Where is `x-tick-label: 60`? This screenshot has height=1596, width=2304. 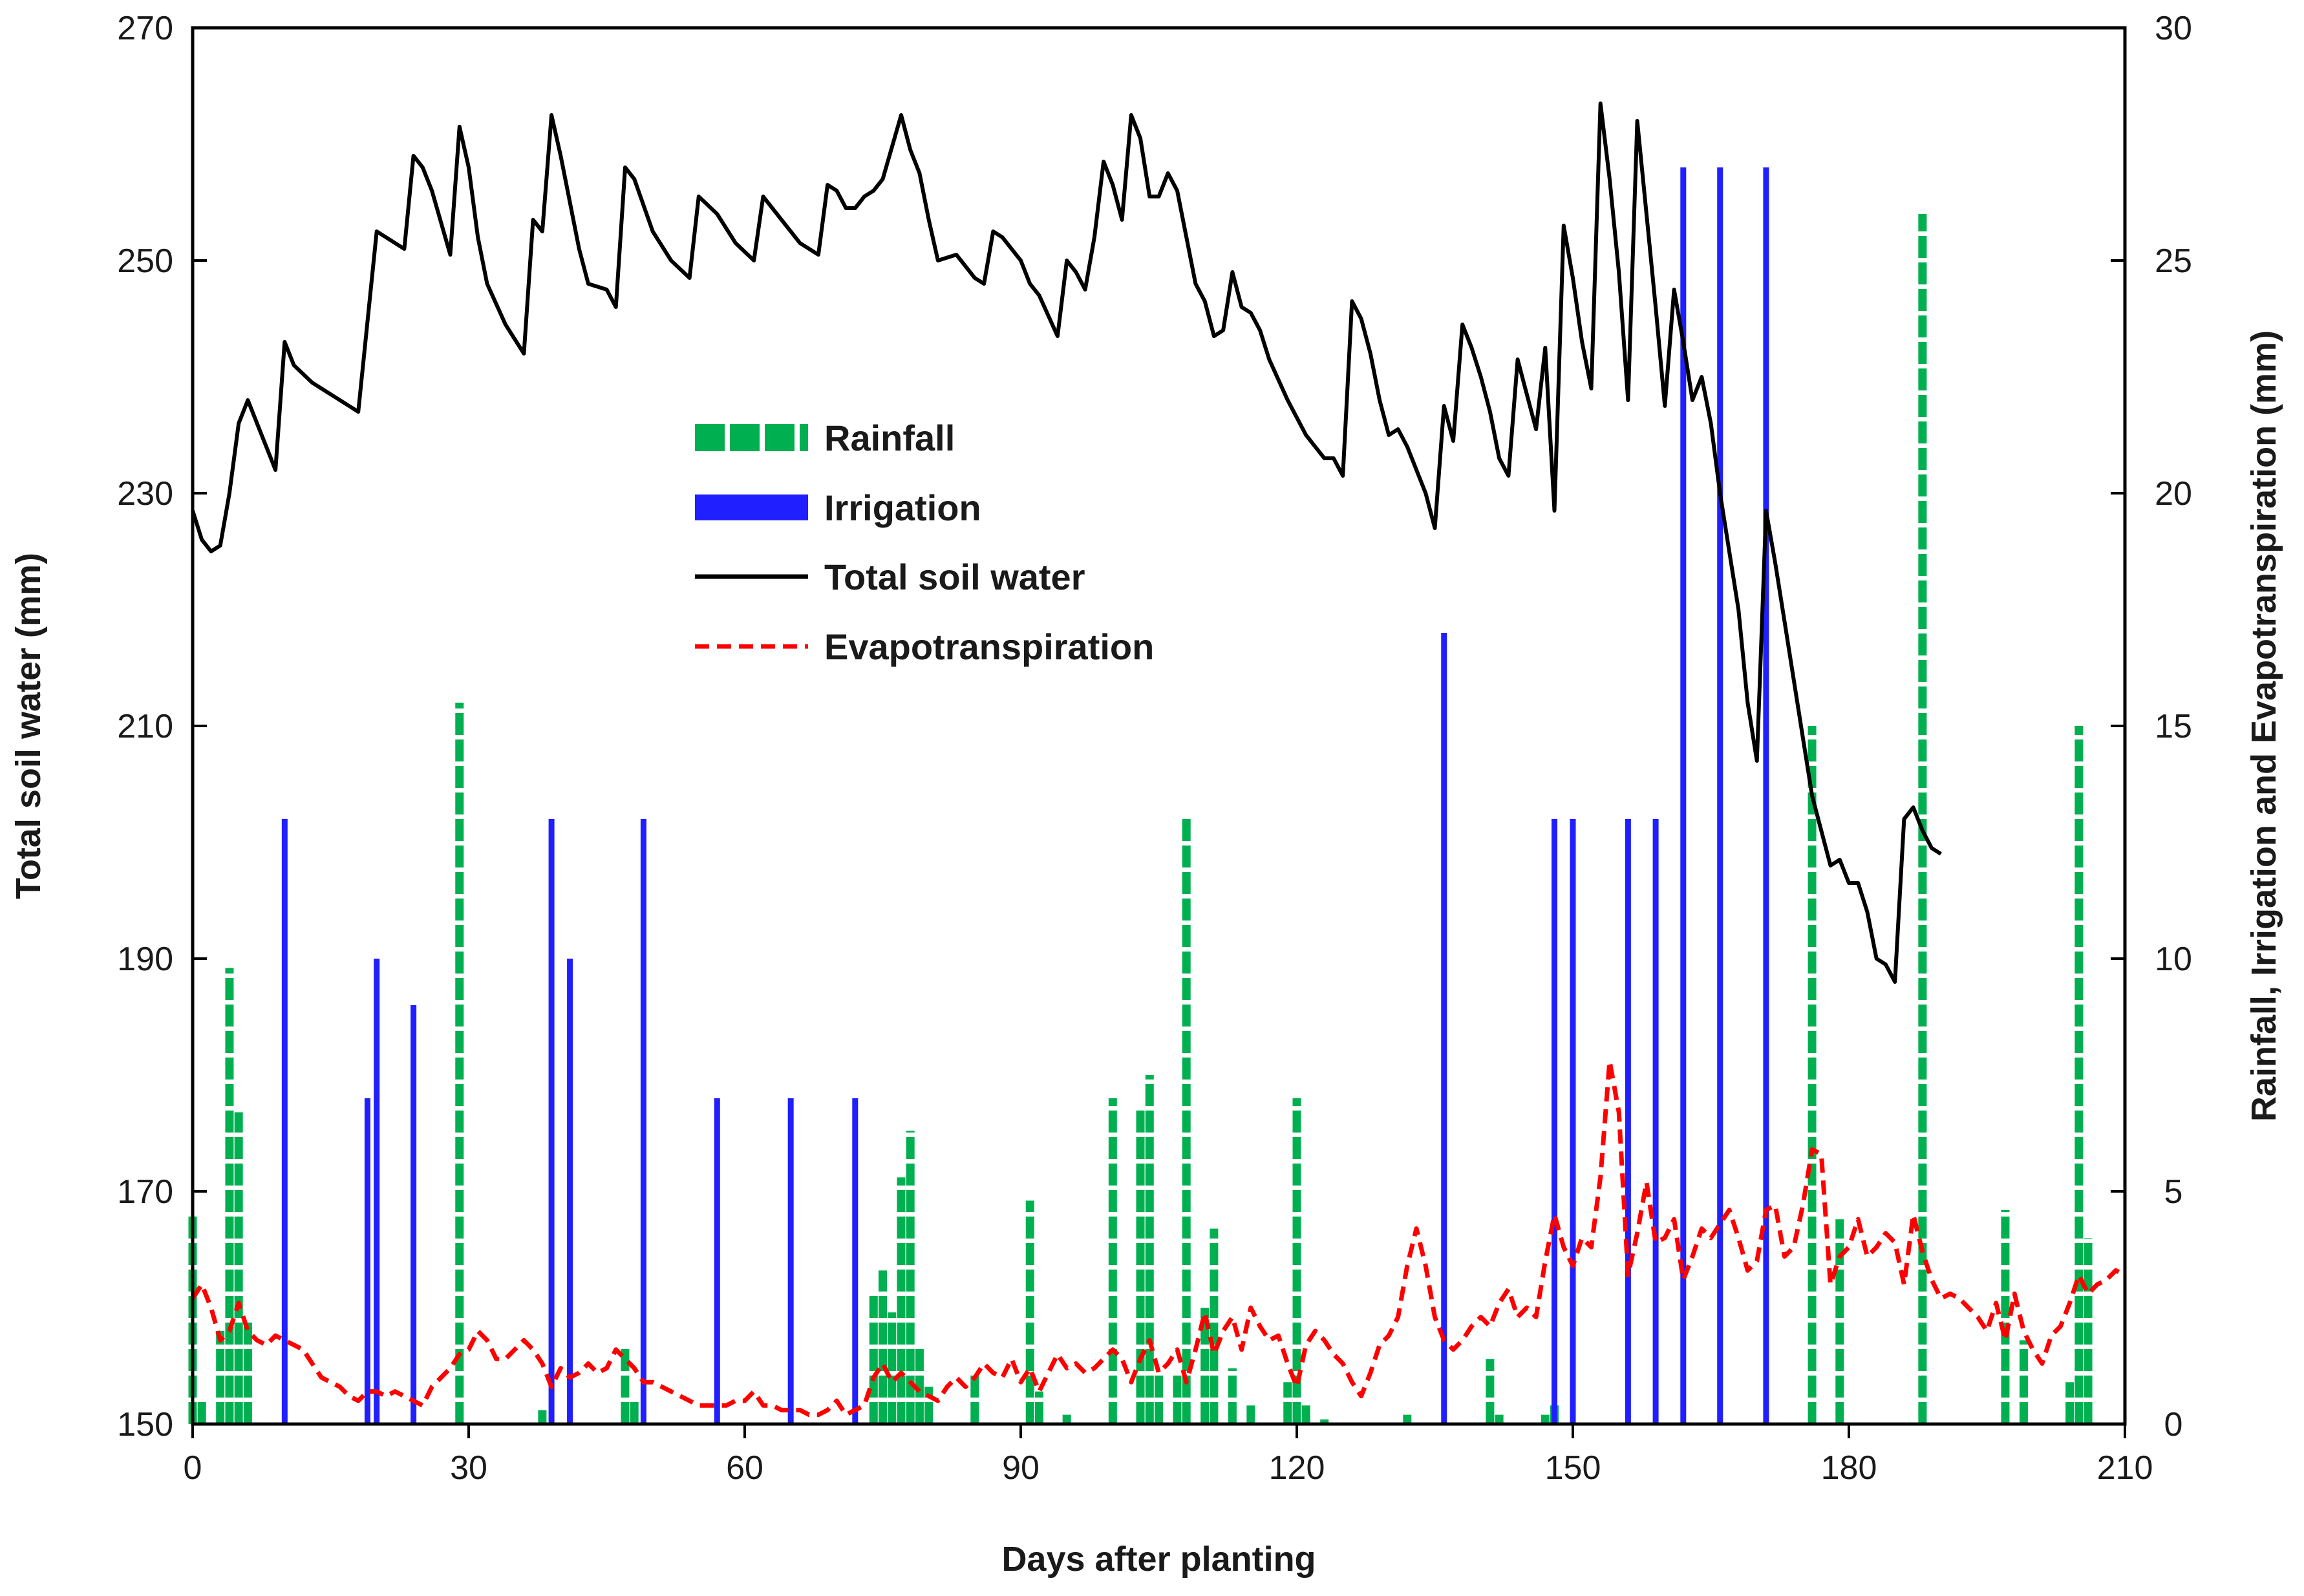 x-tick-label: 60 is located at coordinates (745, 1468).